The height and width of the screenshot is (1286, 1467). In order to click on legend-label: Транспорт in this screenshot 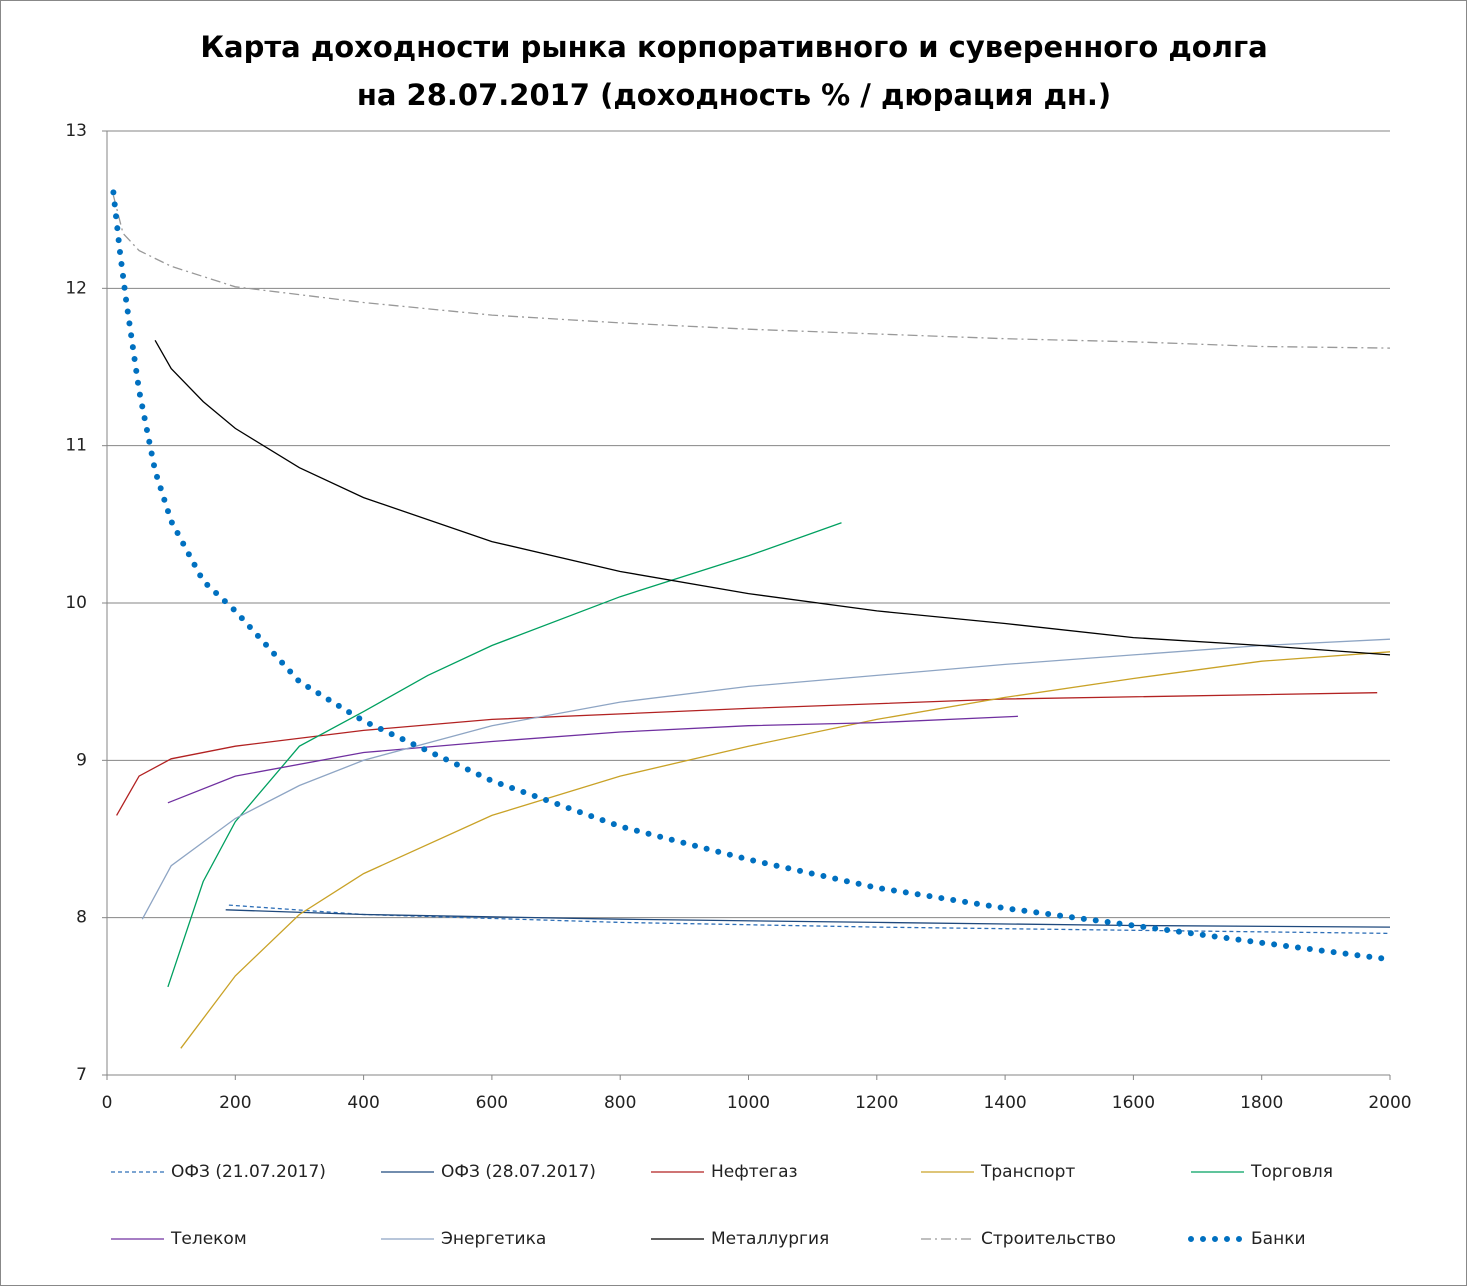, I will do `click(1027, 1172)`.